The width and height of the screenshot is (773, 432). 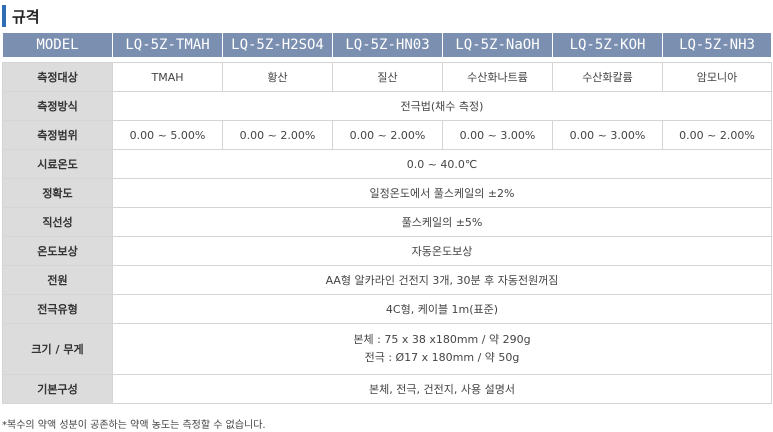 What do you see at coordinates (167, 77) in the screenshot?
I see `table-cell: TMAH` at bounding box center [167, 77].